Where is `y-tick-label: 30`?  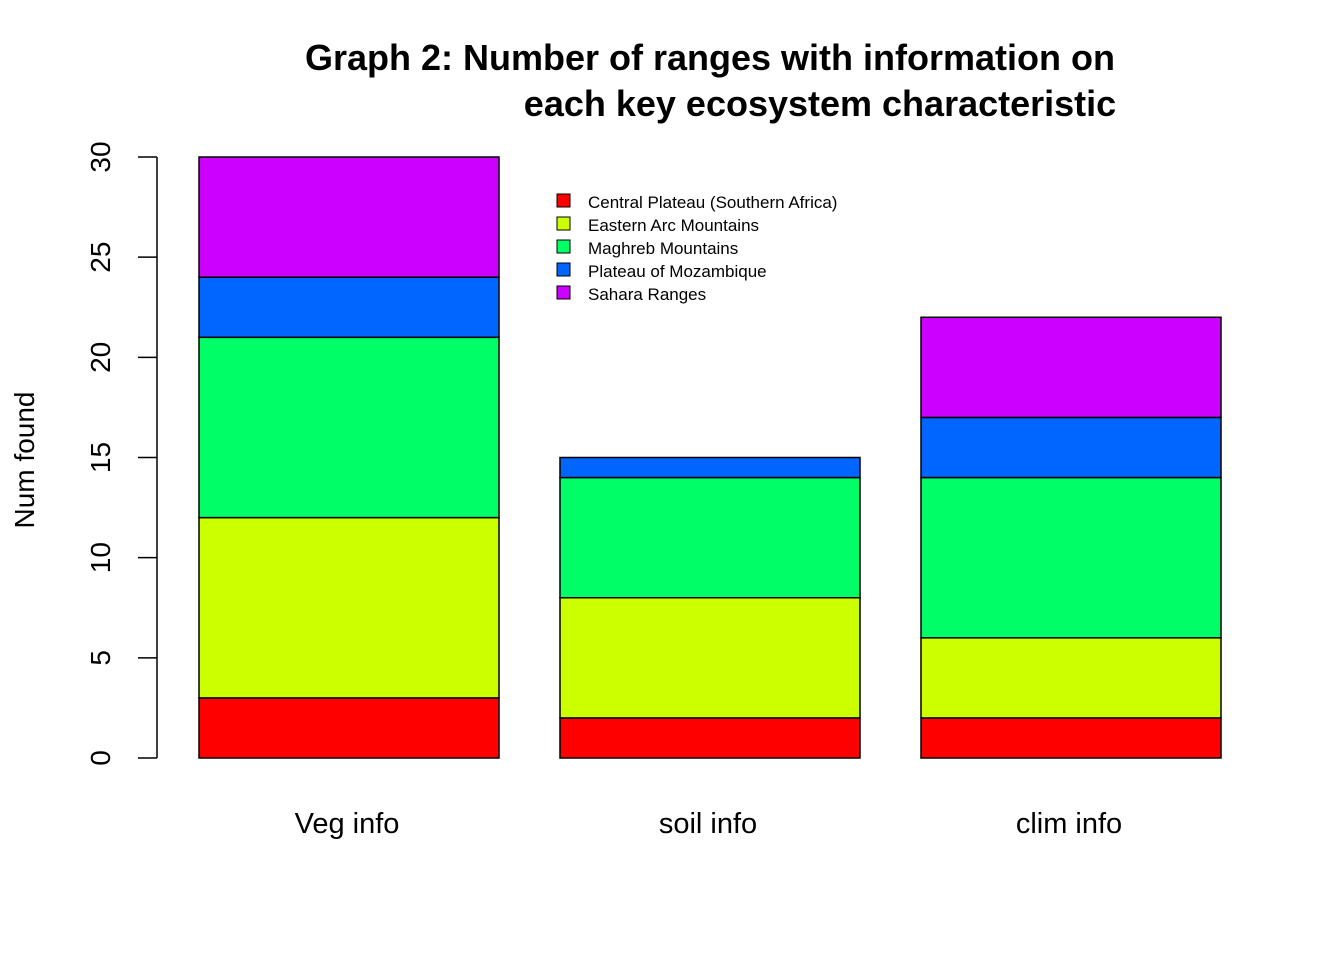 y-tick-label: 30 is located at coordinates (100, 156).